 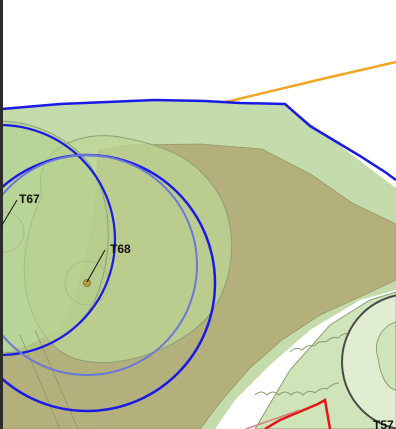 What do you see at coordinates (273, 419) in the screenshot?
I see `red-secondary-line` at bounding box center [273, 419].